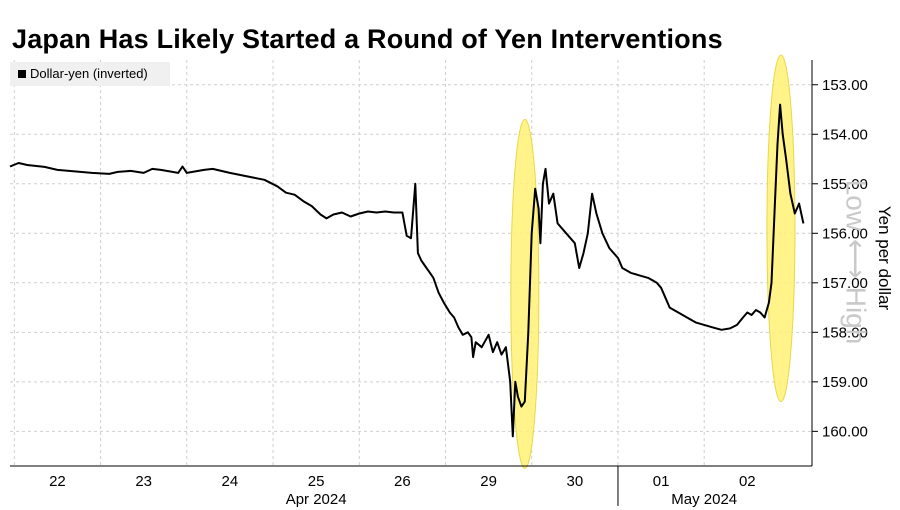 The image size is (900, 510). I want to click on x-tick-label: 26, so click(402, 481).